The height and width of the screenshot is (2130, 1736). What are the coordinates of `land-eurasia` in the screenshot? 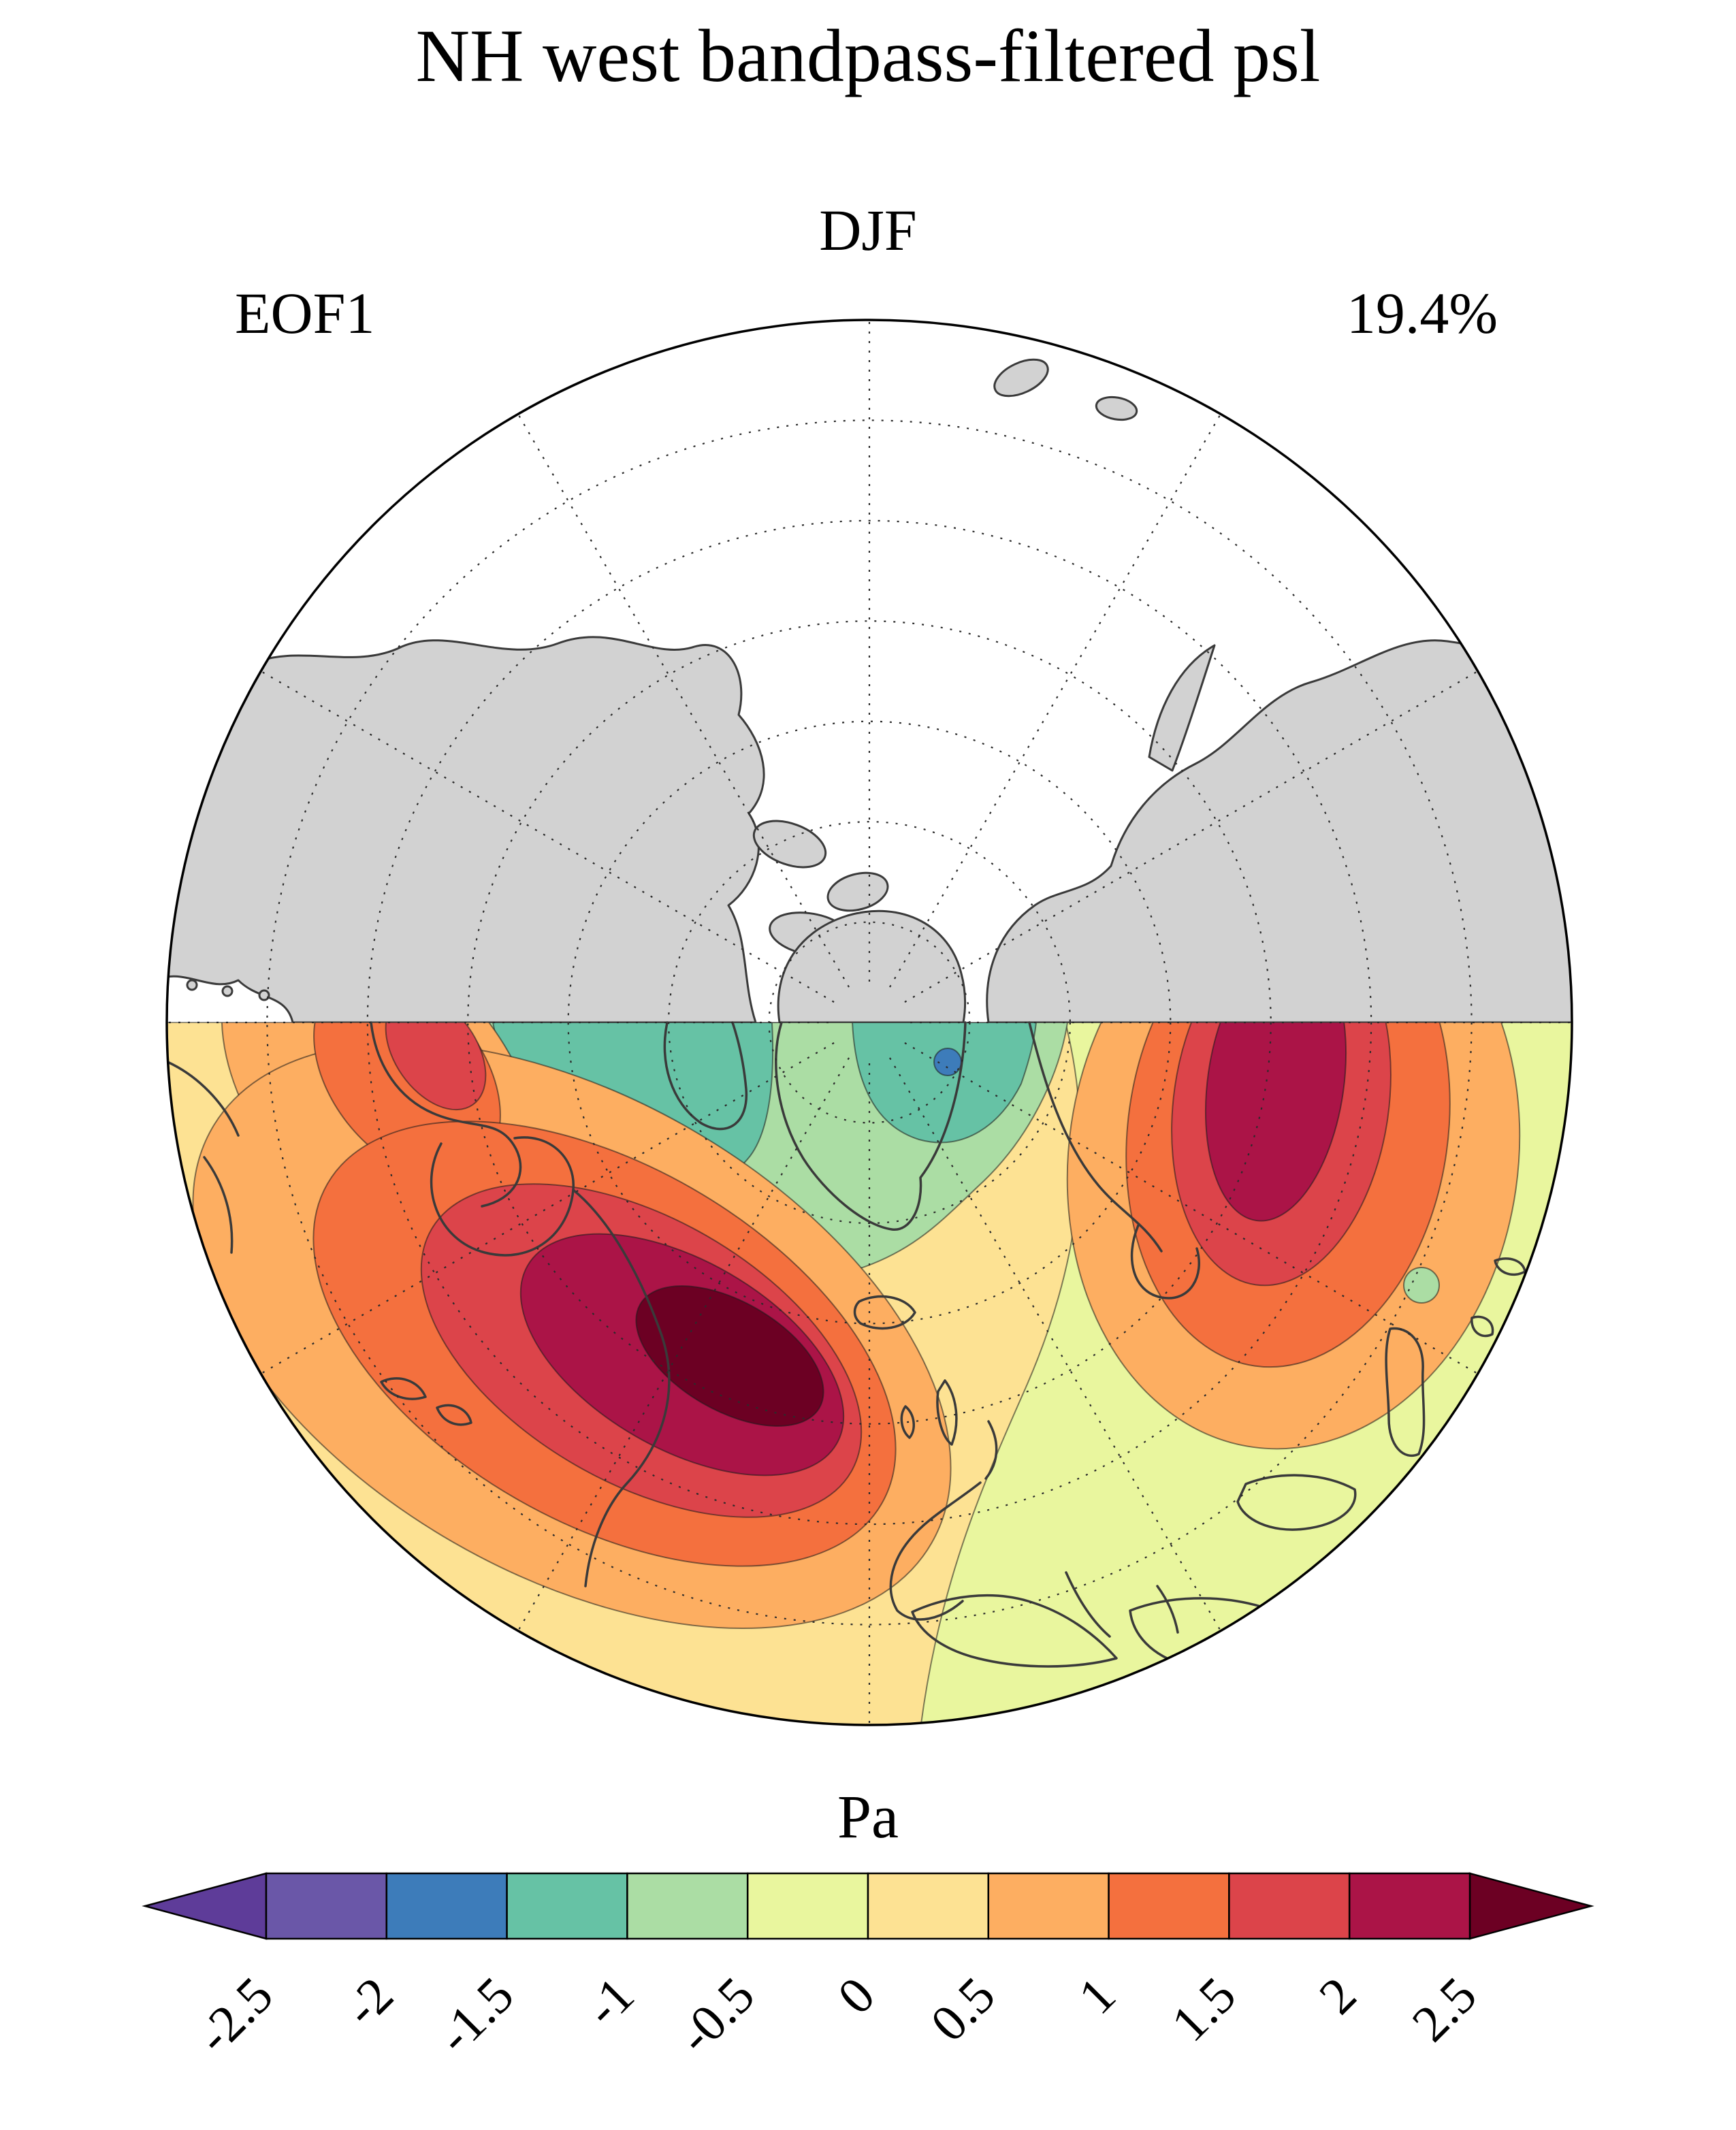 It's located at (1279, 830).